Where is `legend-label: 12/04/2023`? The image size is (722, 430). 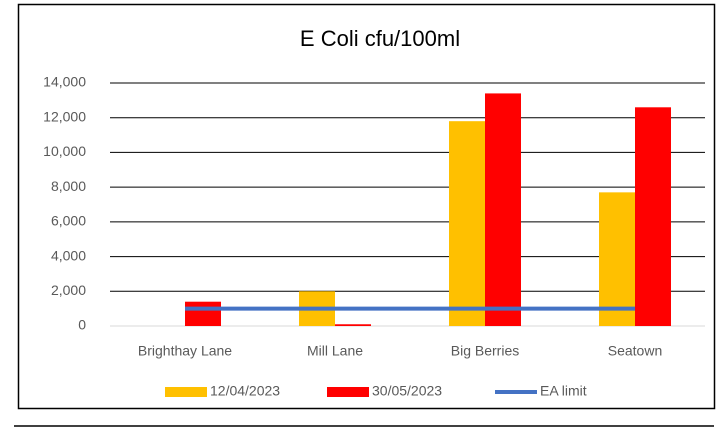
legend-label: 12/04/2023 is located at coordinates (245, 391).